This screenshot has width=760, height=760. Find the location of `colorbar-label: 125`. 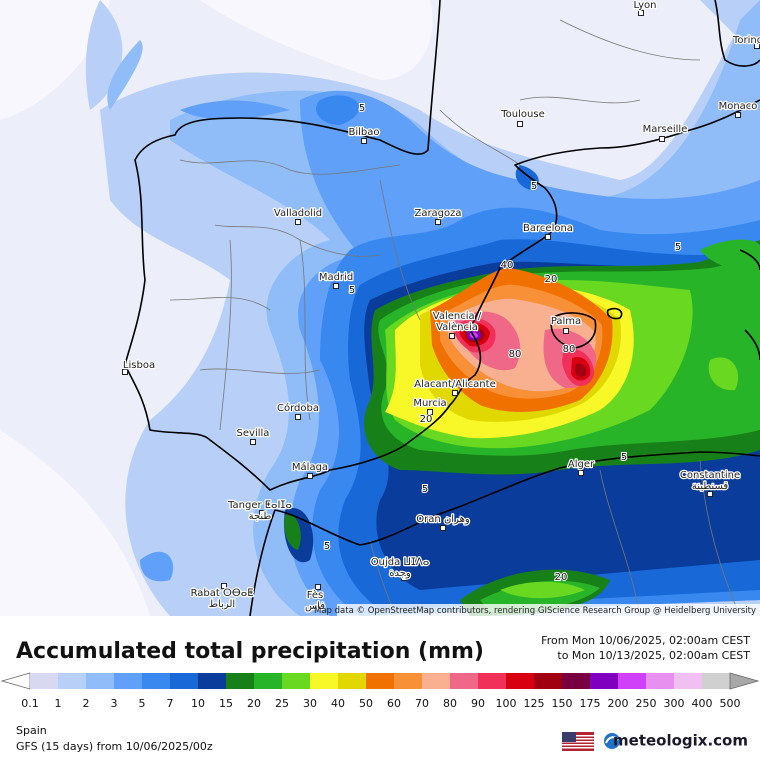

colorbar-label: 125 is located at coordinates (534, 703).